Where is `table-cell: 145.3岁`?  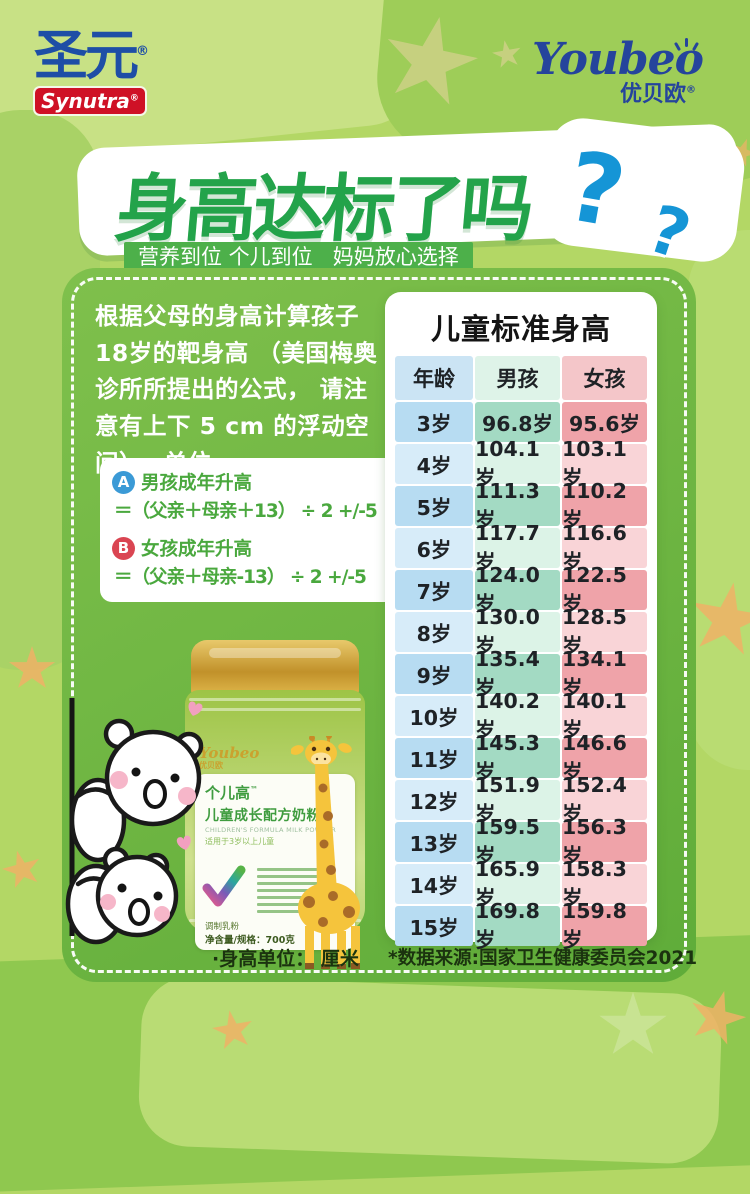 table-cell: 145.3岁 is located at coordinates (517, 757).